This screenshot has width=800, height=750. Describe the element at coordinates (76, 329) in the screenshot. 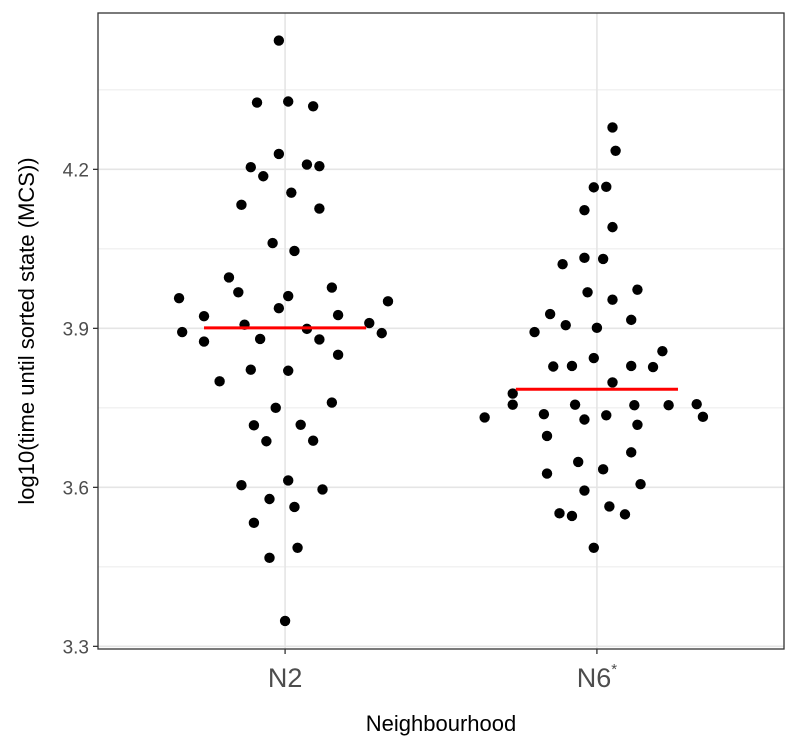

I see `y-tick-label: 3.9` at that location.